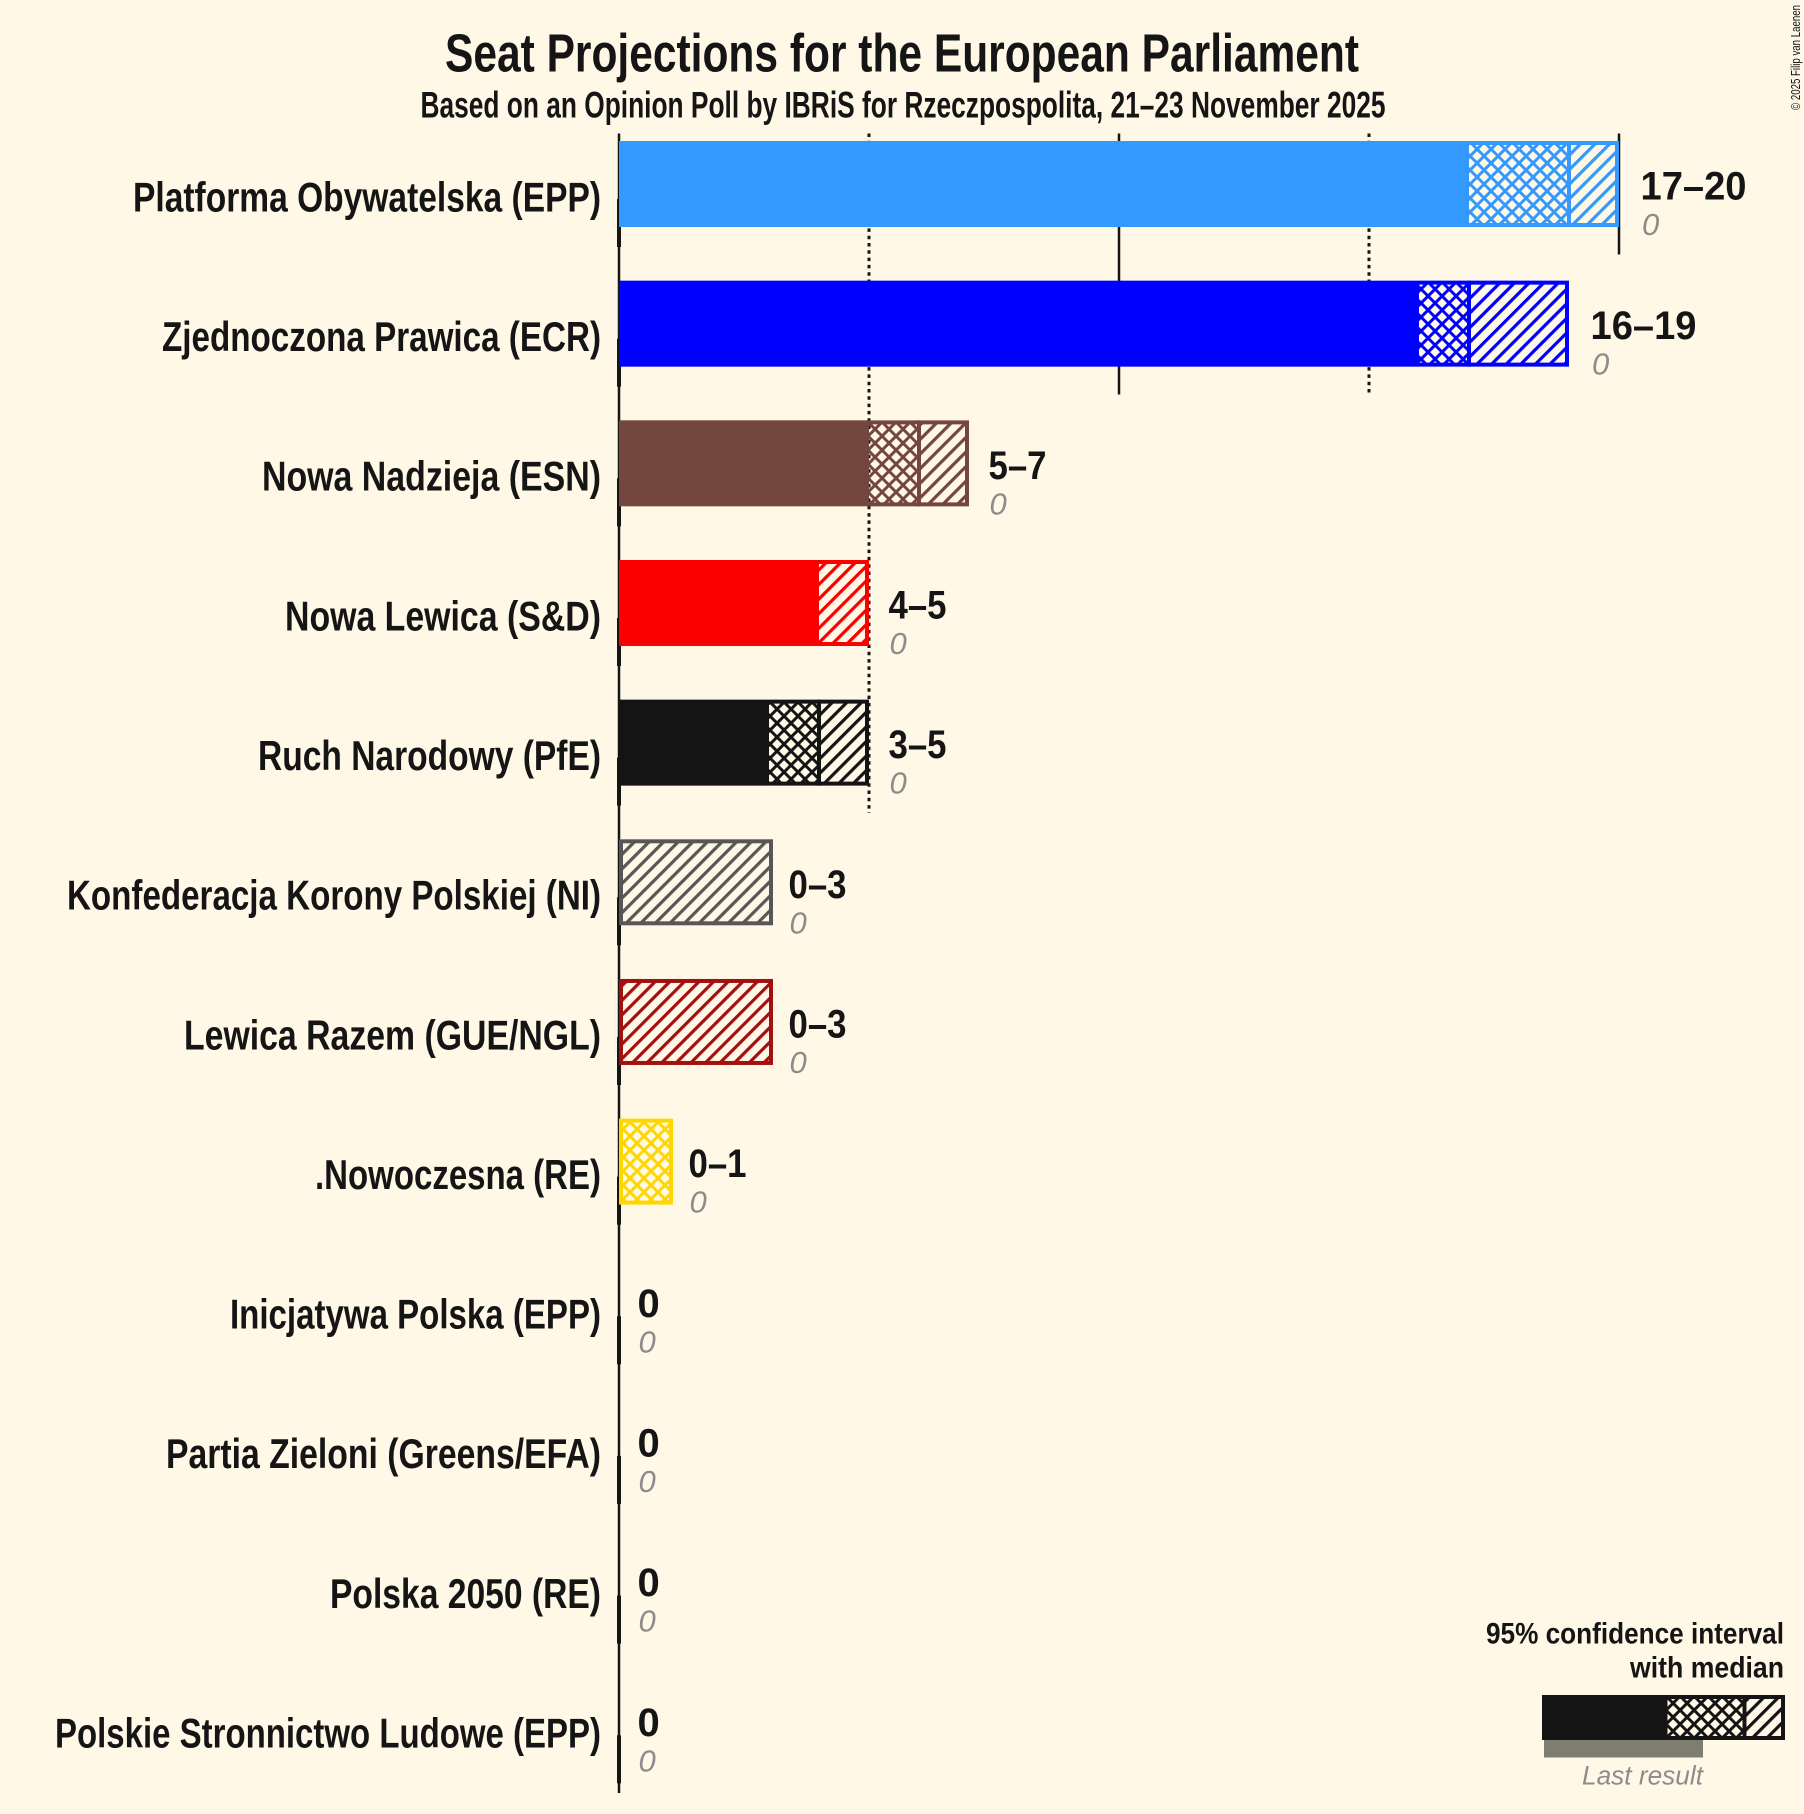  I want to click on svg-text: Platforma Obywatelska (EPP), so click(367, 196).